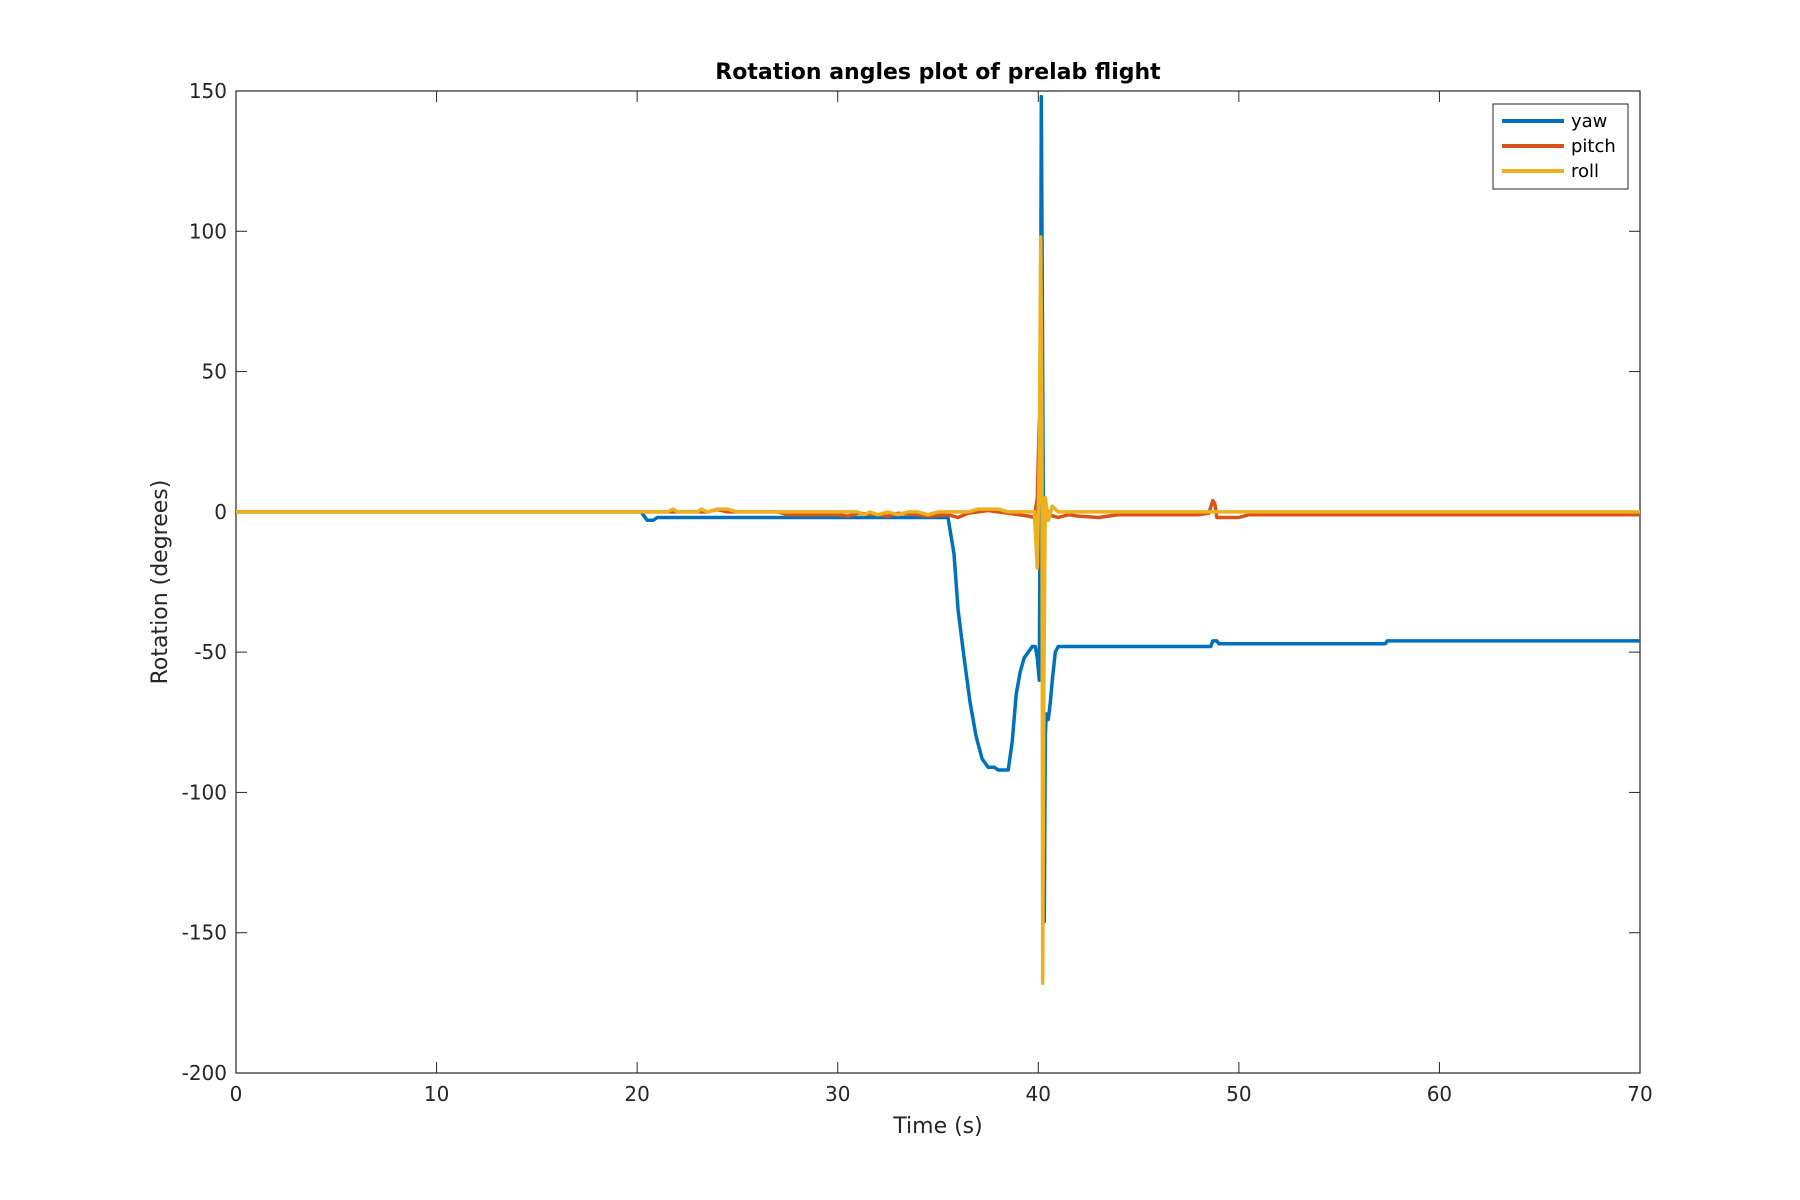 The width and height of the screenshot is (1800, 1200). What do you see at coordinates (938, 468) in the screenshot?
I see `series-line-pitch` at bounding box center [938, 468].